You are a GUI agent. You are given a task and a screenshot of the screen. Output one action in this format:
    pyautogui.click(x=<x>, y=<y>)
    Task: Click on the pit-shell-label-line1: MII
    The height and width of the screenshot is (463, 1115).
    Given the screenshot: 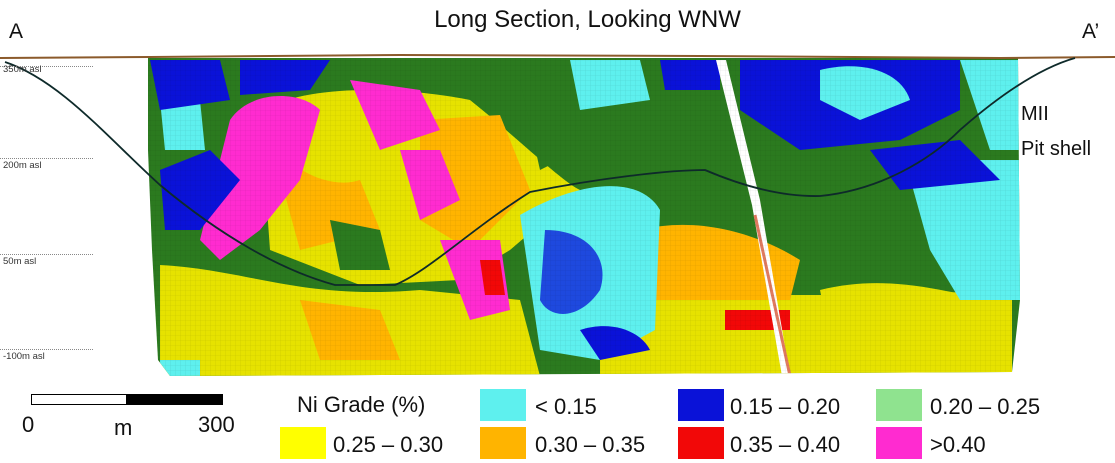 What is the action you would take?
    pyautogui.click(x=1035, y=114)
    